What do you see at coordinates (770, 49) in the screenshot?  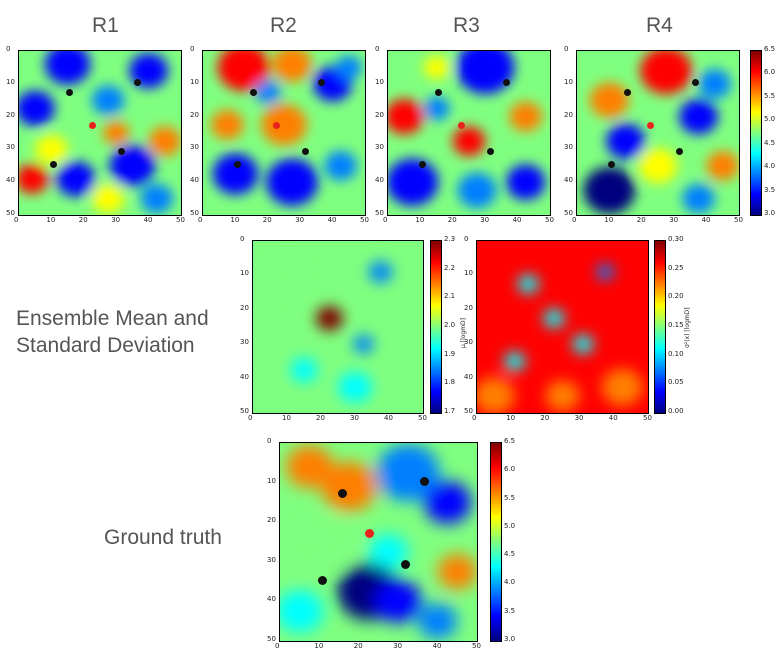 I see `colorbar-tick-label: 6.5` at bounding box center [770, 49].